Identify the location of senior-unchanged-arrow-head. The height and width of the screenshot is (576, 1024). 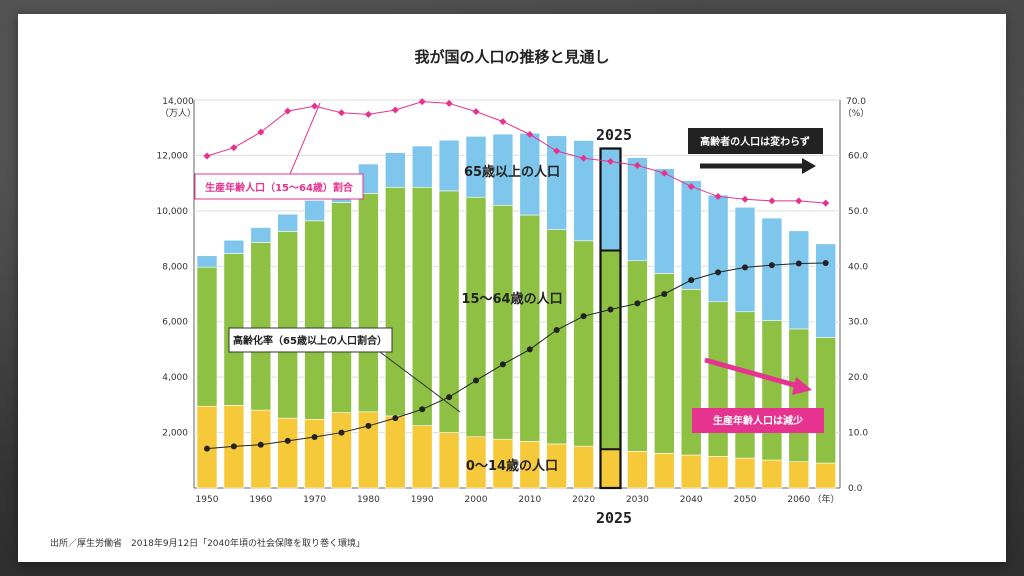
(809, 166).